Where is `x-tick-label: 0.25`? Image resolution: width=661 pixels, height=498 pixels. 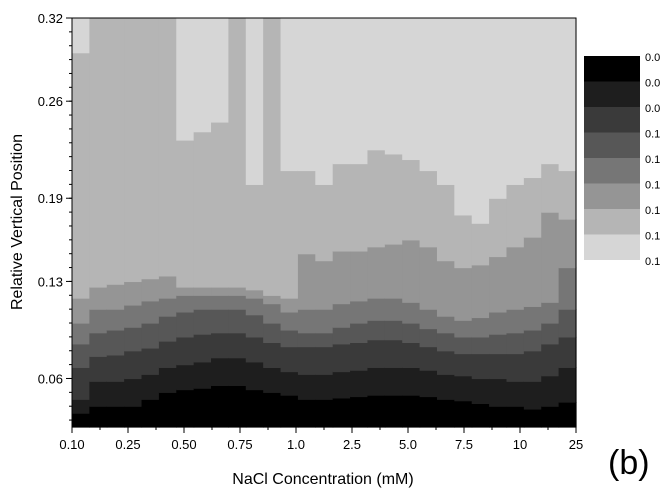 x-tick-label: 0.25 is located at coordinates (127, 444).